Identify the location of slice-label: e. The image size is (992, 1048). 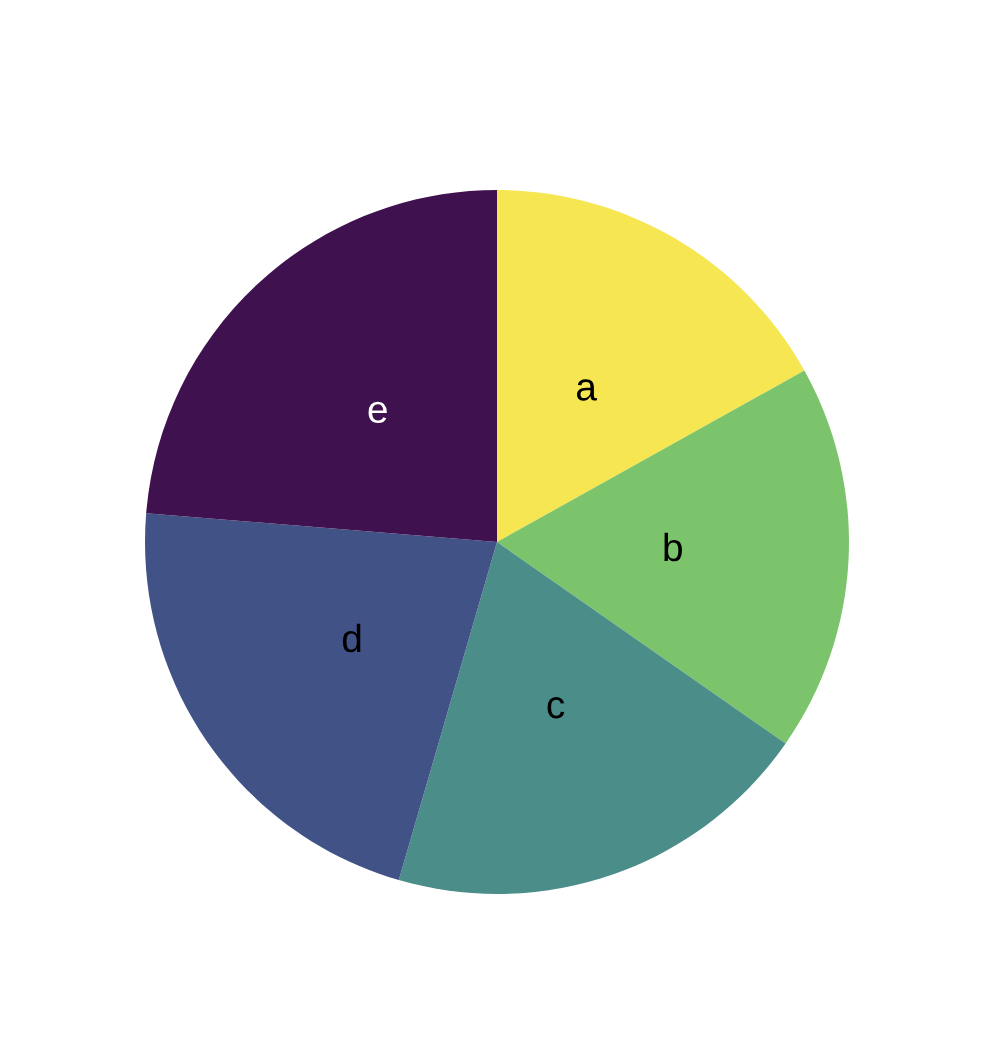
(377, 412).